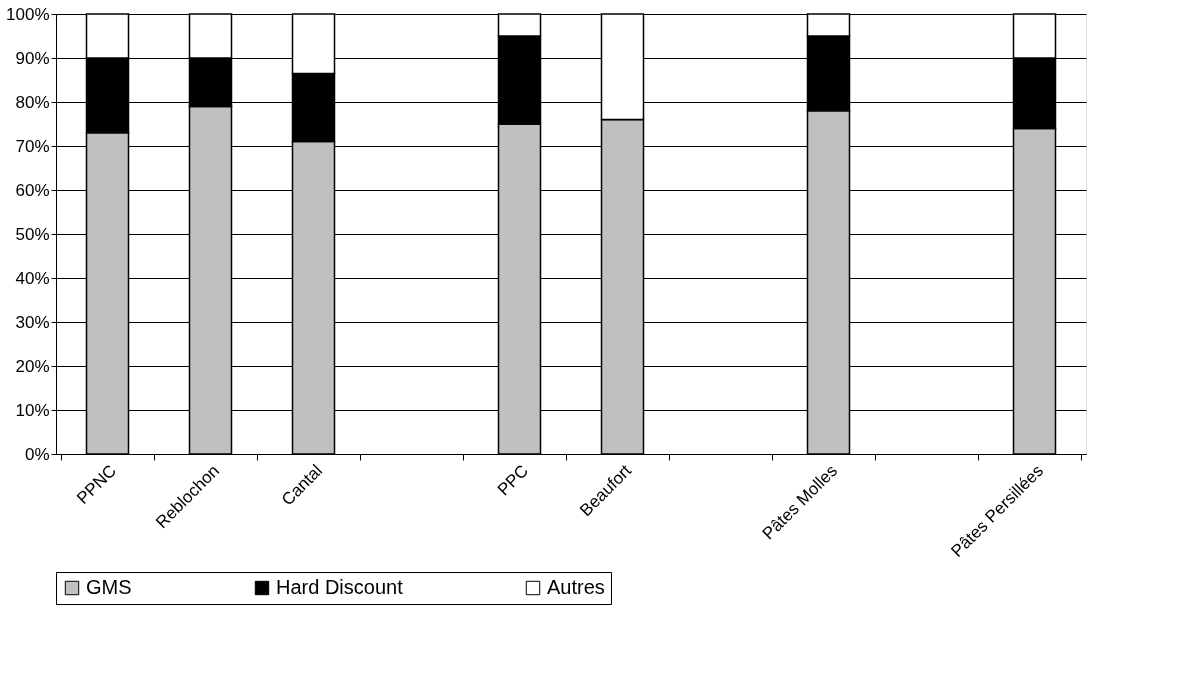 The width and height of the screenshot is (1200, 688). What do you see at coordinates (576, 587) in the screenshot?
I see `legend-label: Autres` at bounding box center [576, 587].